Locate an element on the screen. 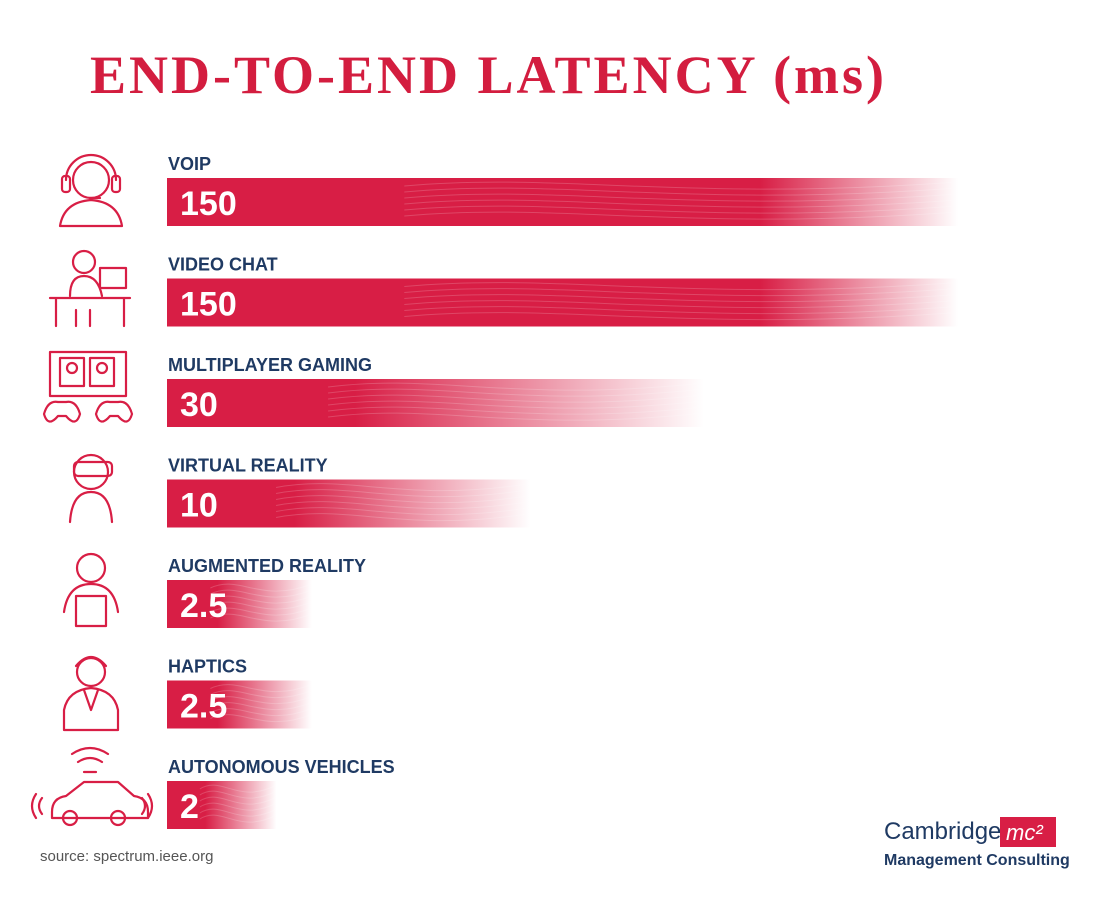 The width and height of the screenshot is (1101, 900). category-label: MULTIPLAYER GAMING is located at coordinates (270, 365).